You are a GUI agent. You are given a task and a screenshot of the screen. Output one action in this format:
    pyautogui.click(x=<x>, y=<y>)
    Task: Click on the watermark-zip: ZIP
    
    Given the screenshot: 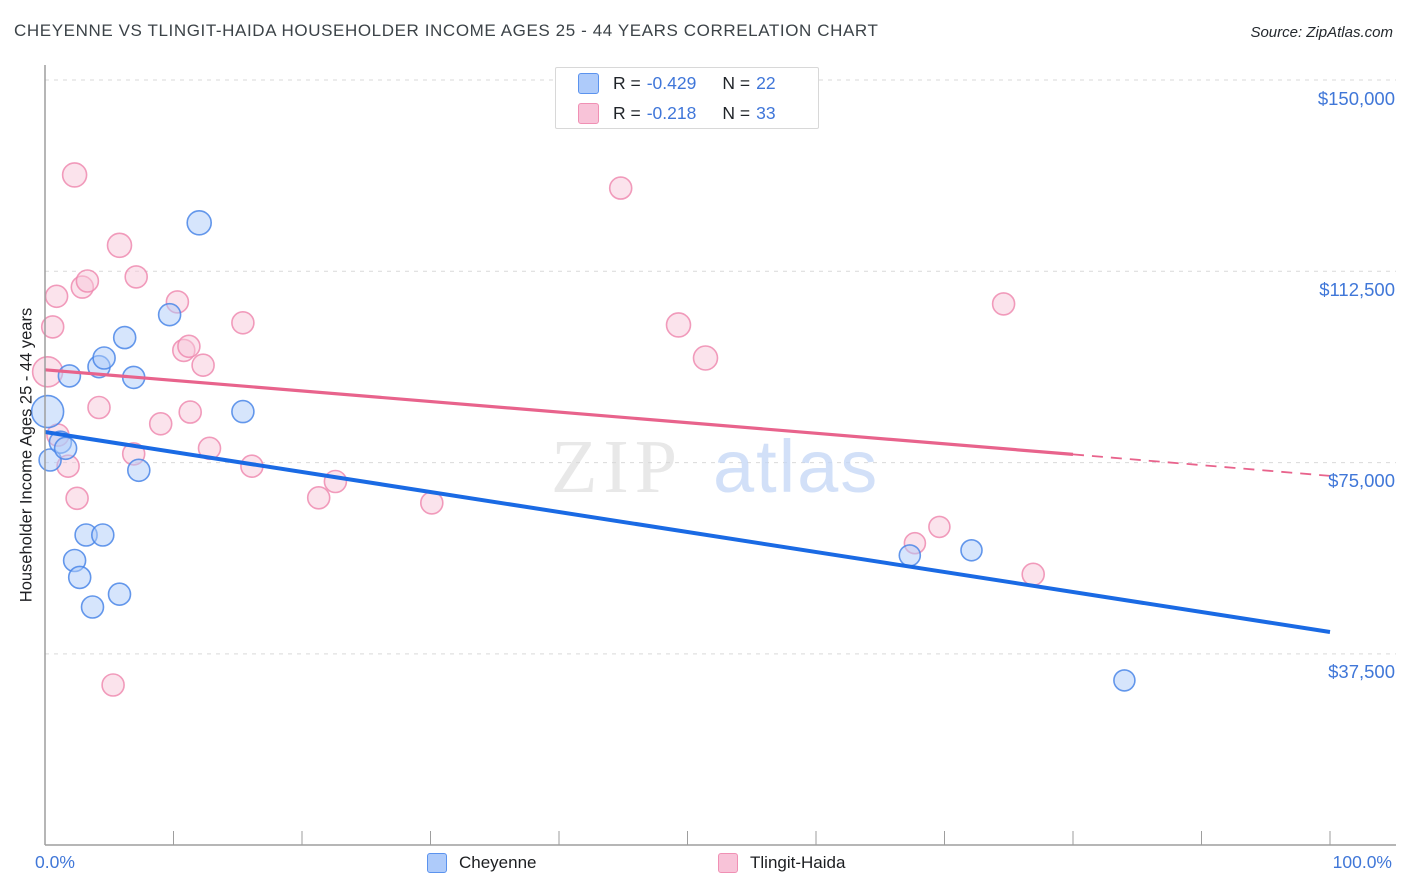 What is the action you would take?
    pyautogui.click(x=617, y=467)
    